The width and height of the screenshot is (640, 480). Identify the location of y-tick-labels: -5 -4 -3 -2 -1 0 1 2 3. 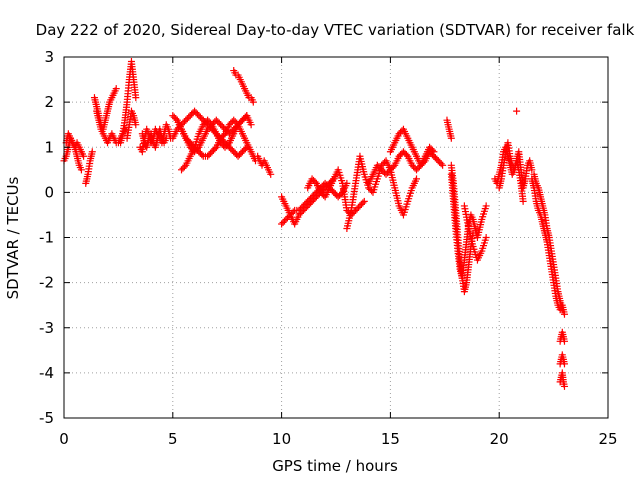
(46, 237).